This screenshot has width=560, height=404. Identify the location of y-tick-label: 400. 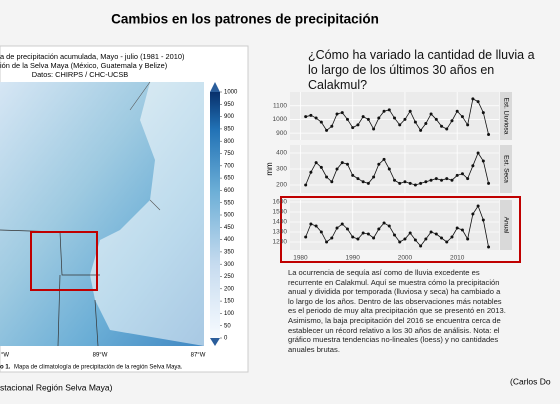
(281, 153).